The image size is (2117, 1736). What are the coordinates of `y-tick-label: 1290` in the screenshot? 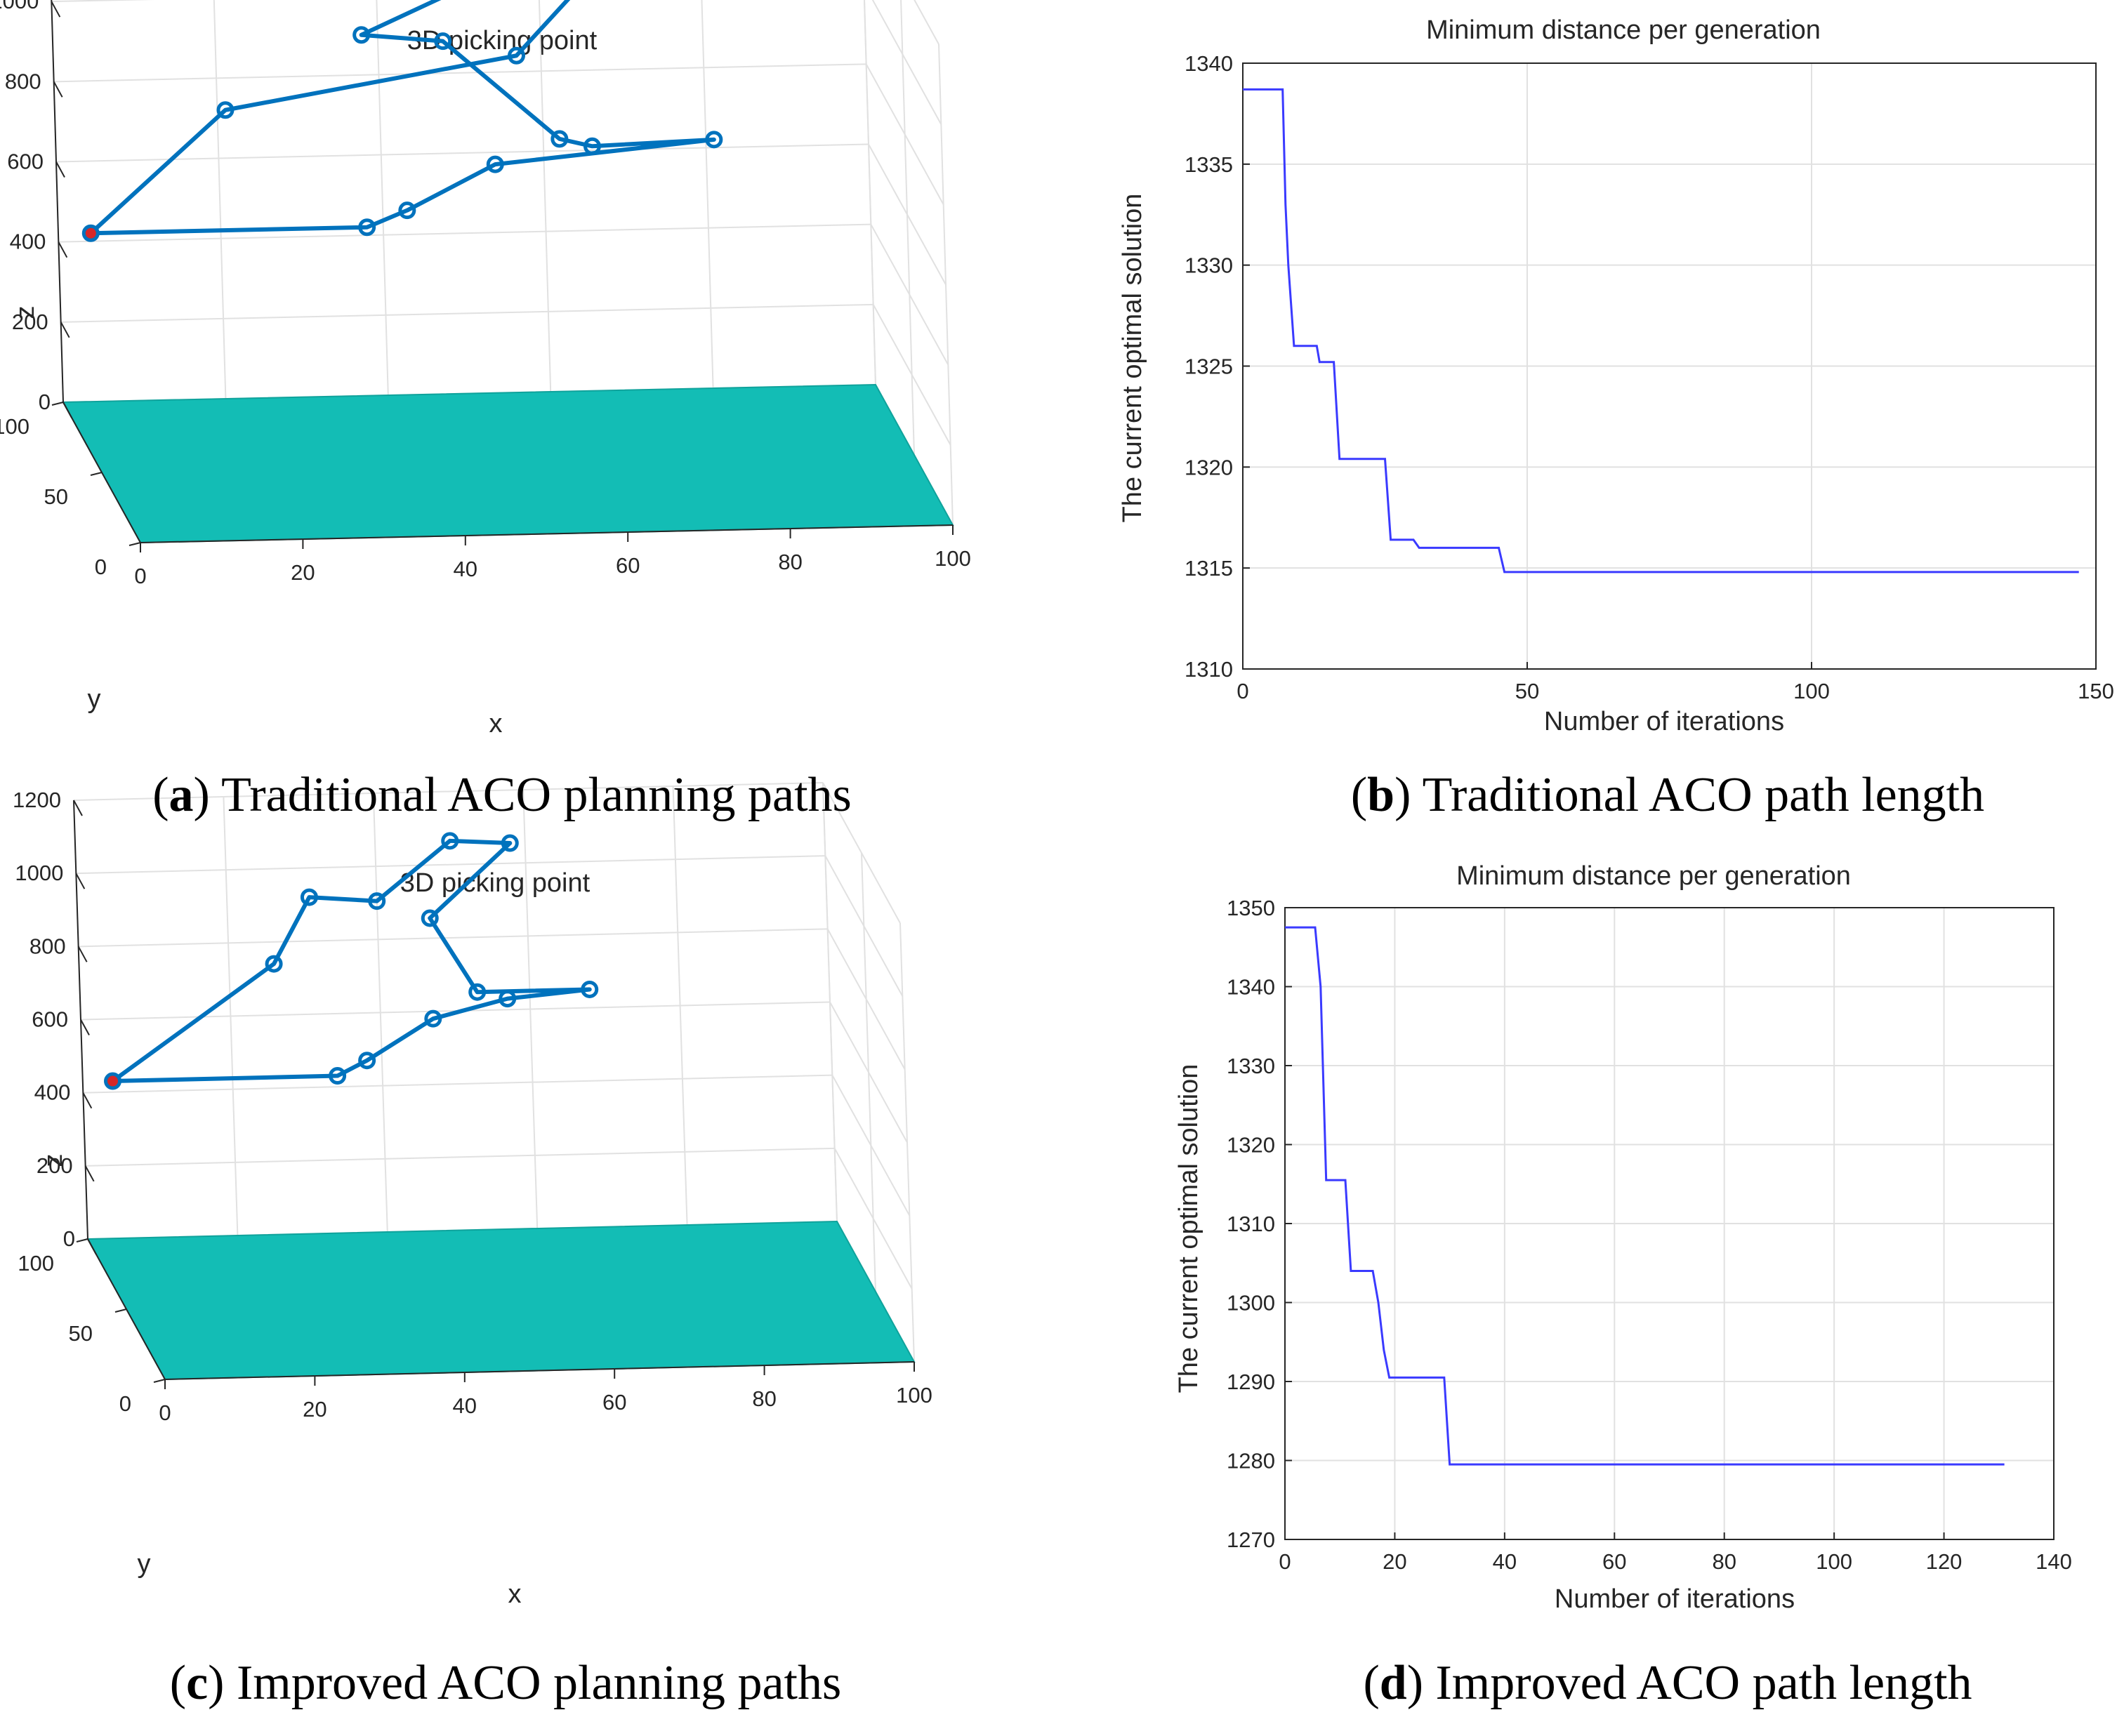 It's located at (1251, 1382).